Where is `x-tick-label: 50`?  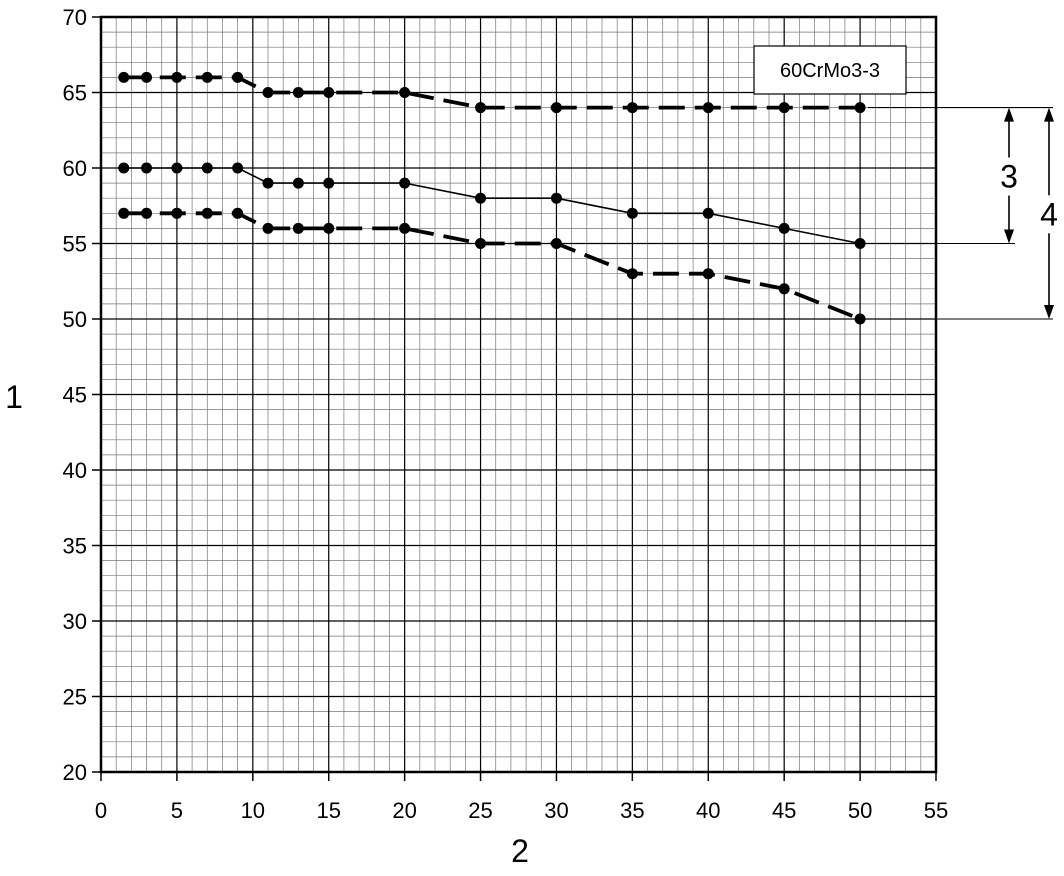
x-tick-label: 50 is located at coordinates (860, 810).